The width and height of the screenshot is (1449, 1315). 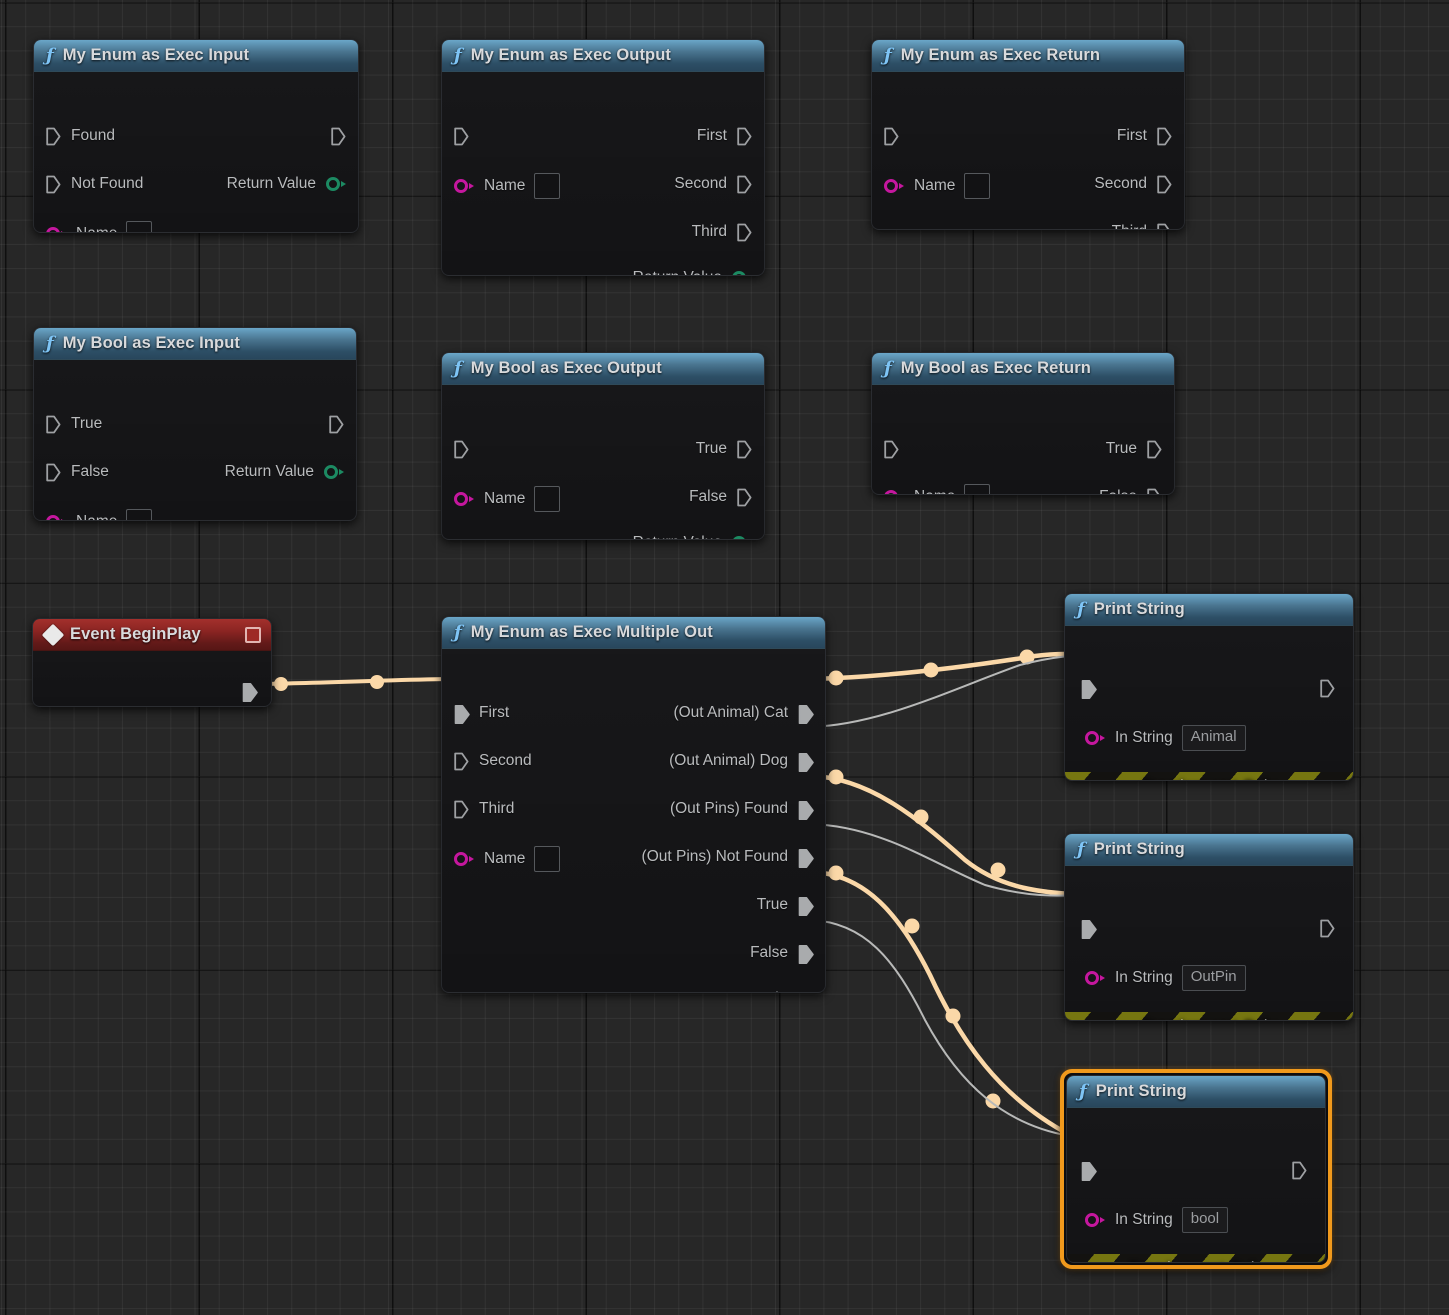 What do you see at coordinates (1144, 136) in the screenshot?
I see `pin-row-first: First` at bounding box center [1144, 136].